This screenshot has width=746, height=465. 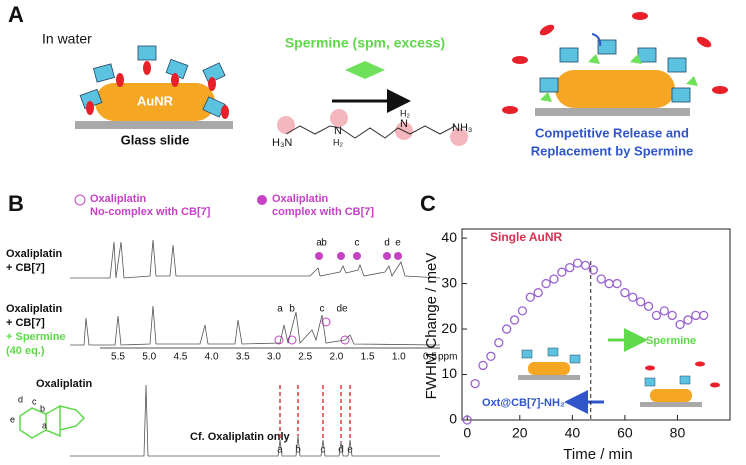 I want to click on panel-label: B, so click(x=16, y=203).